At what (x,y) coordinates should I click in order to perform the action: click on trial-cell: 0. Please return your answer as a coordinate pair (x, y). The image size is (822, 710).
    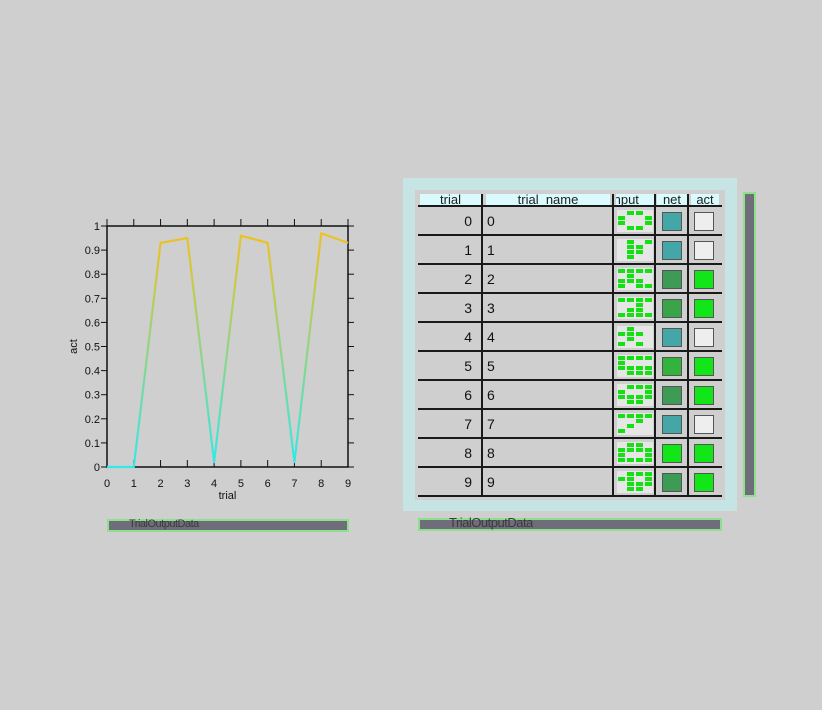
    Looking at the image, I should click on (468, 221).